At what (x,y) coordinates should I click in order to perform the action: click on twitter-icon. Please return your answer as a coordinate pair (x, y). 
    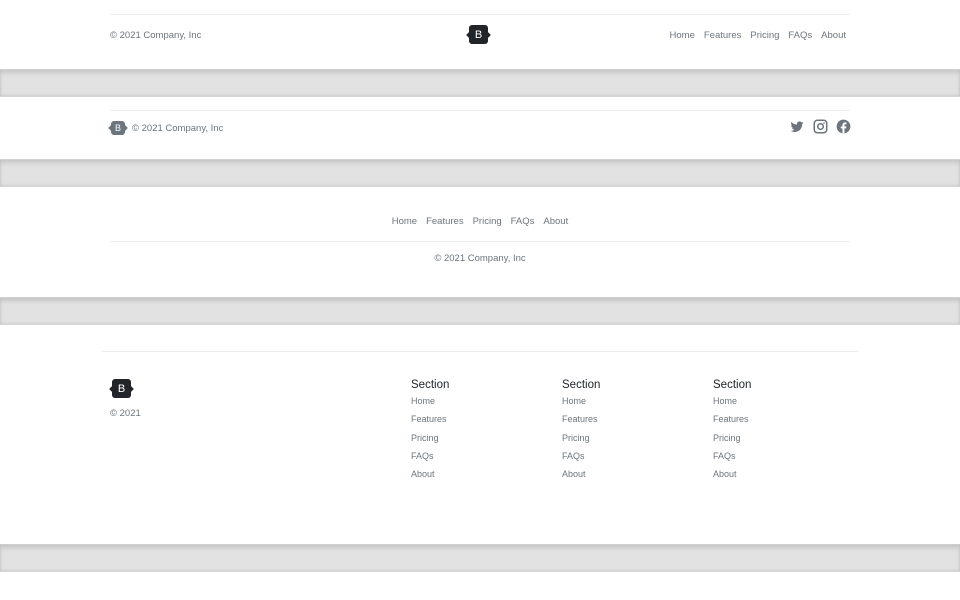
    Looking at the image, I should click on (797, 127).